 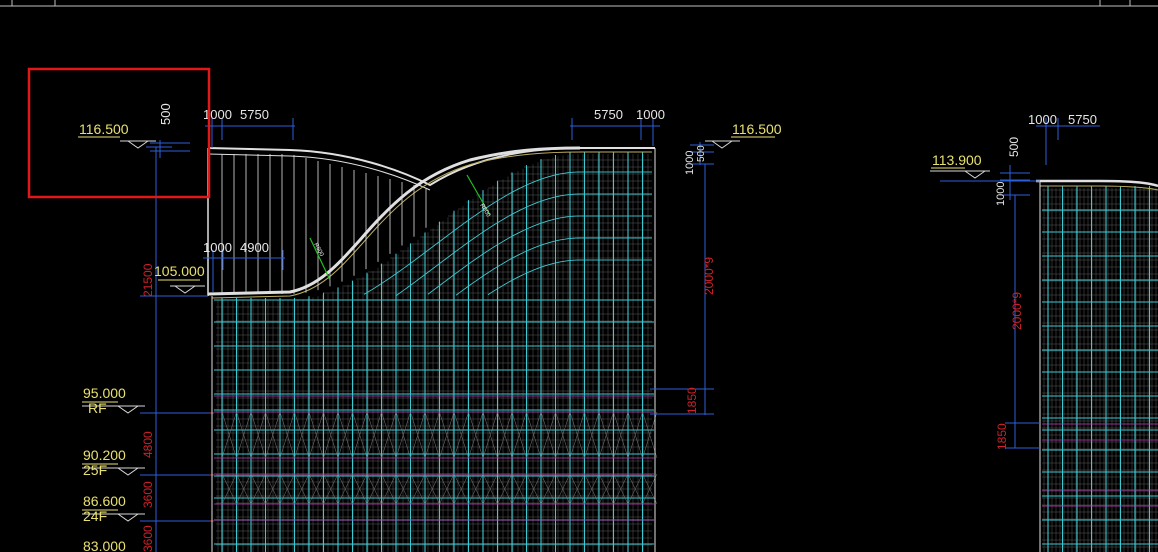 What do you see at coordinates (148, 280) in the screenshot?
I see `dim-total-height: 21500` at bounding box center [148, 280].